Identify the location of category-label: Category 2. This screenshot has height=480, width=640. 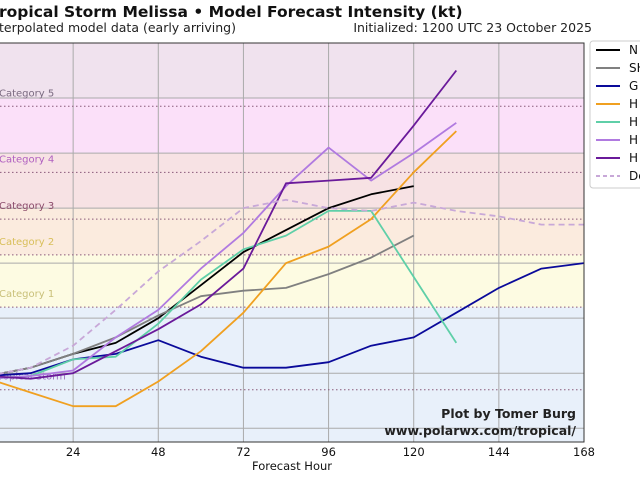
(27, 242).